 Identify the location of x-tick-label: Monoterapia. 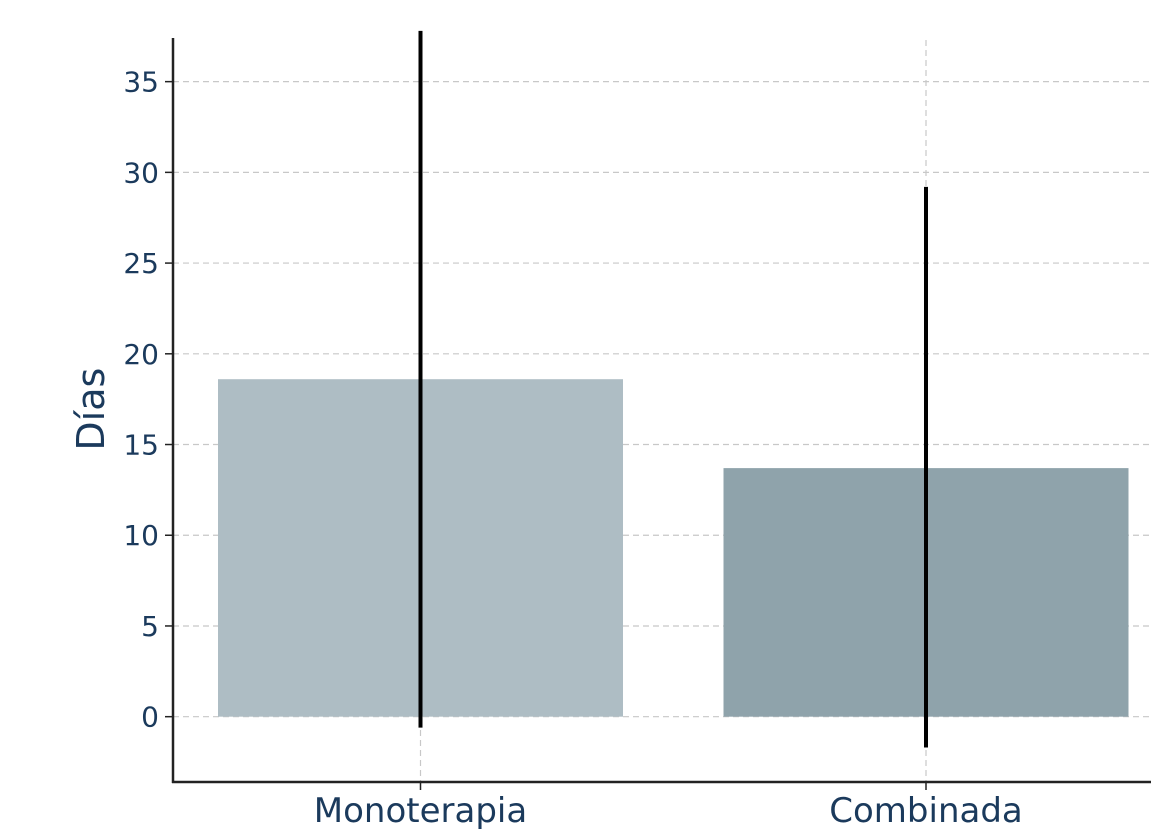
(420, 811).